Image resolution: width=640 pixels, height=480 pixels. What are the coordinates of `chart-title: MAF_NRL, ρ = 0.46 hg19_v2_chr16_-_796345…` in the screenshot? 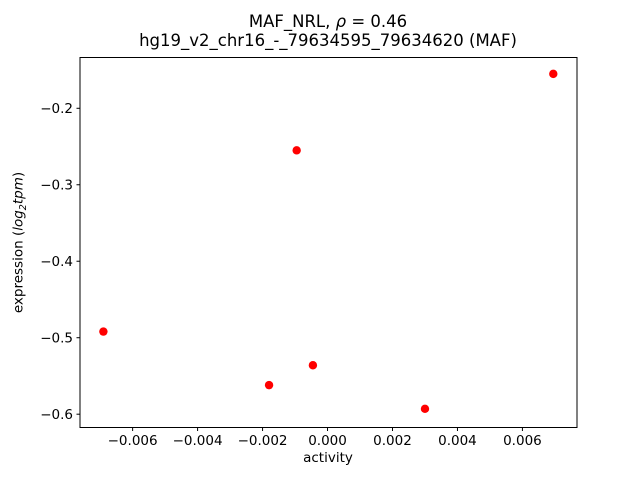 It's located at (328, 31).